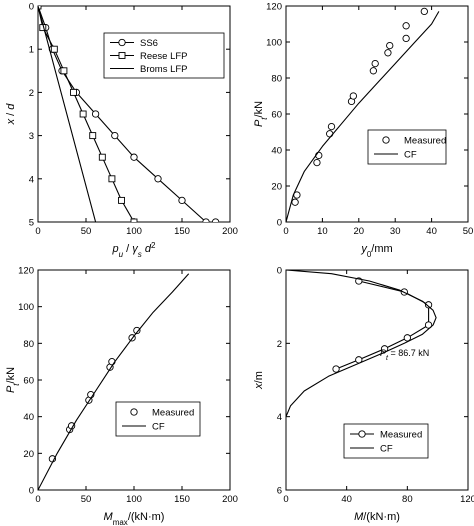  Describe the element at coordinates (230, 231) in the screenshot. I see `x-tick-label: 200` at that location.